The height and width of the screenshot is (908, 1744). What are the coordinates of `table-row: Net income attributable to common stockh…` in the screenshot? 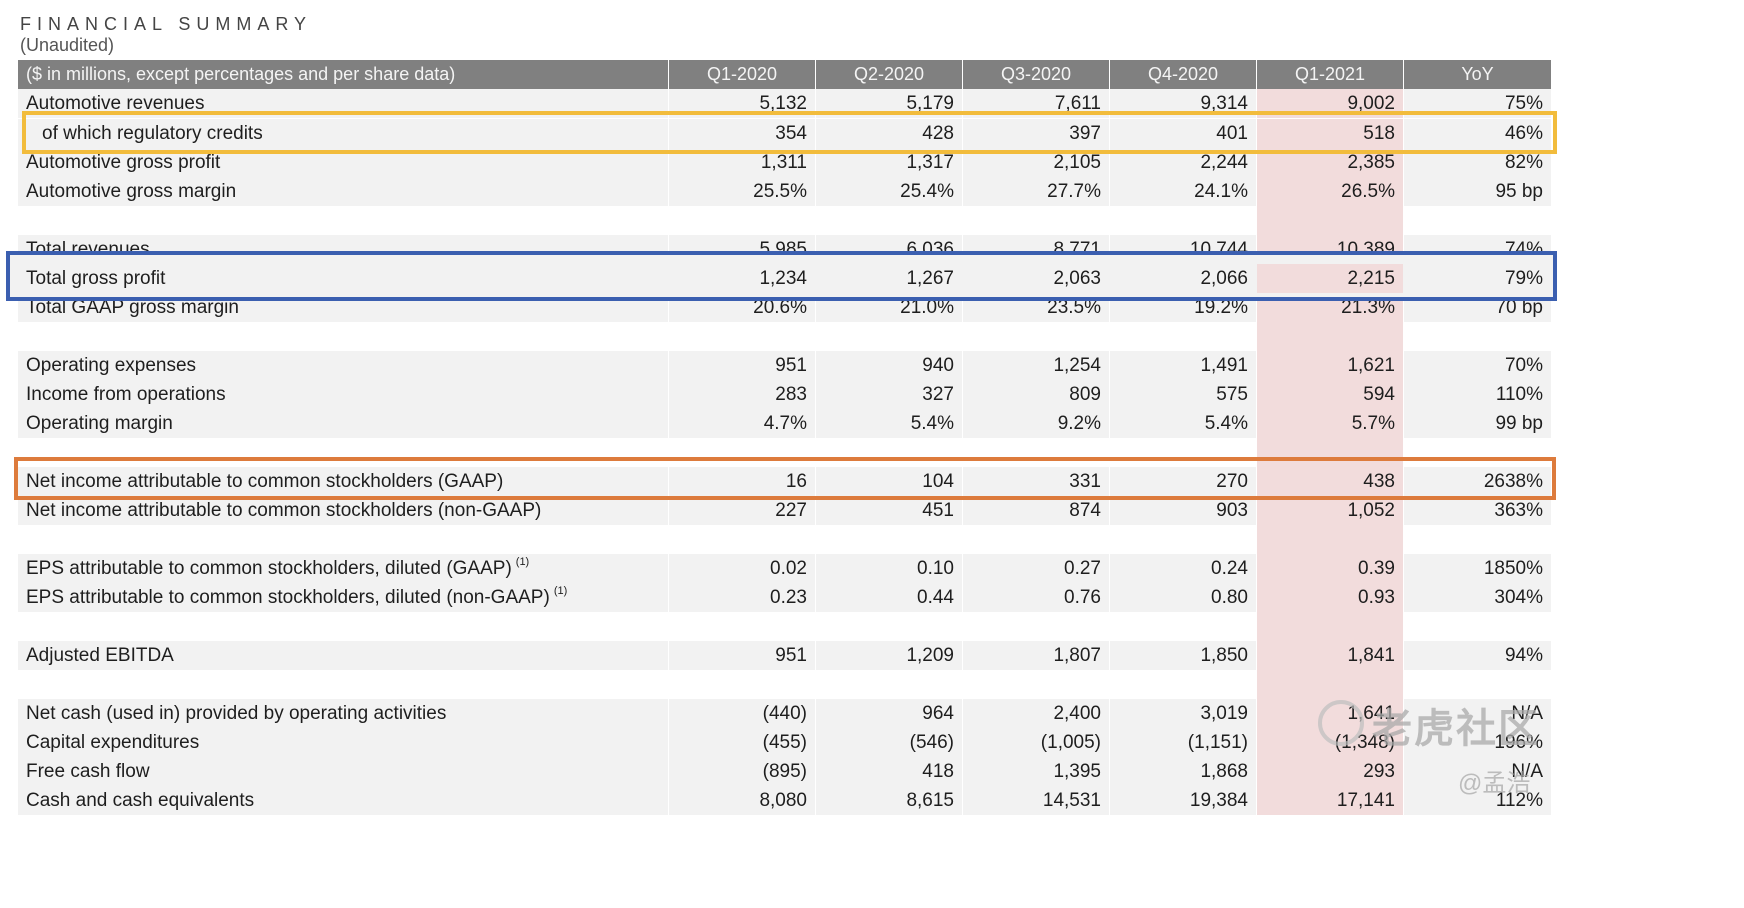 It's located at (784, 510).